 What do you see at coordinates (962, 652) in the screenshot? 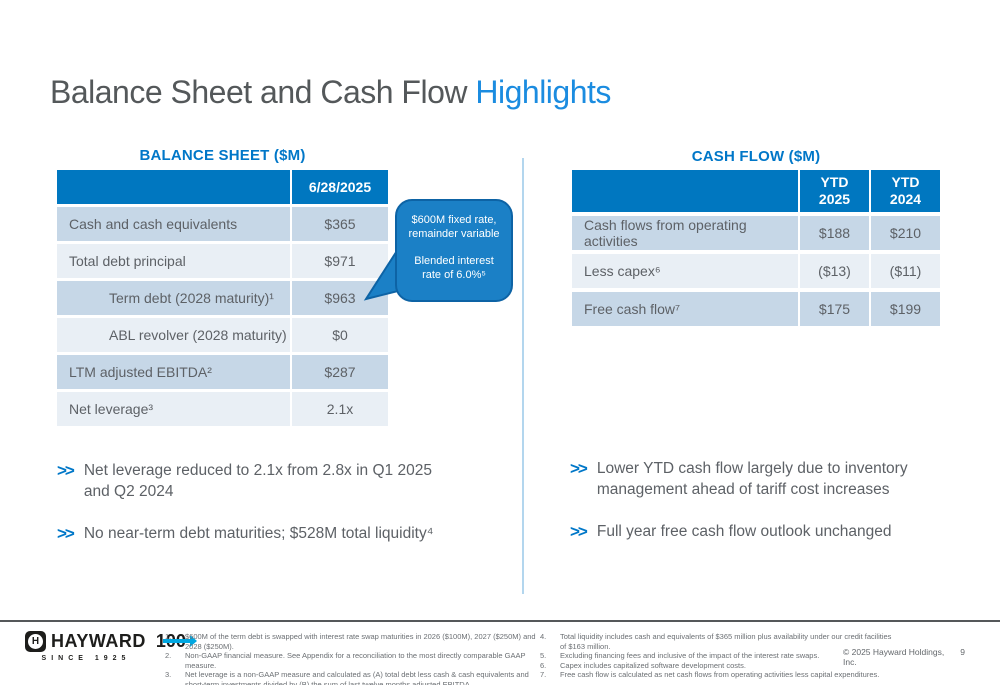
I see `page-number: 9` at bounding box center [962, 652].